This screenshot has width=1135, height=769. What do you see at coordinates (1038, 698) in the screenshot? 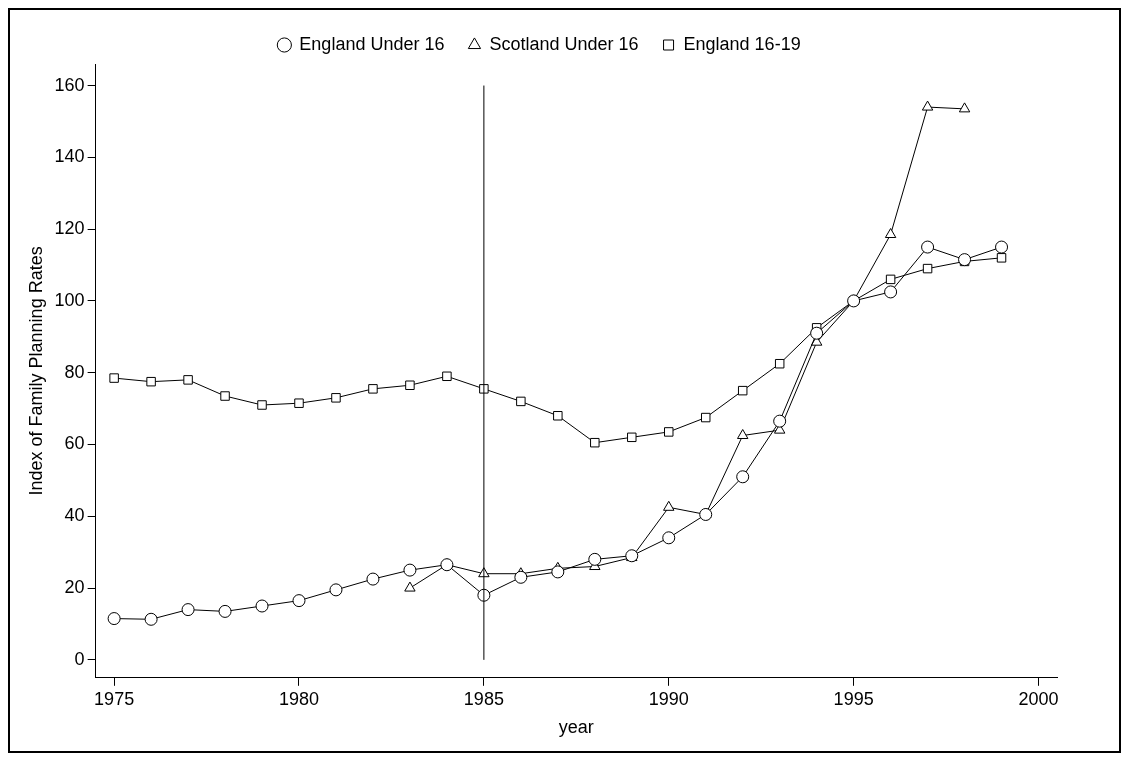
I see `x-tick-label: 2000` at bounding box center [1038, 698].